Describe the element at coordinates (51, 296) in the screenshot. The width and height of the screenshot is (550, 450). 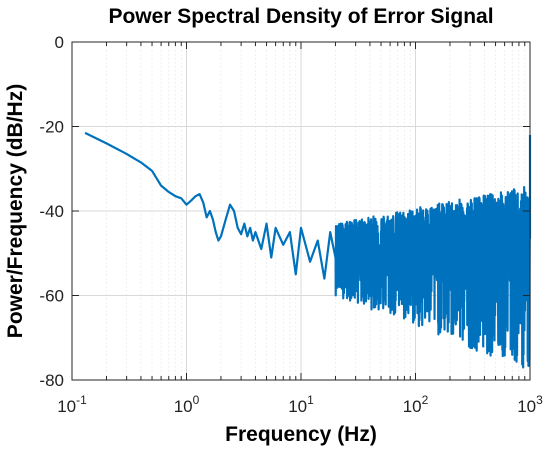
I see `y-tick-label: -60` at that location.